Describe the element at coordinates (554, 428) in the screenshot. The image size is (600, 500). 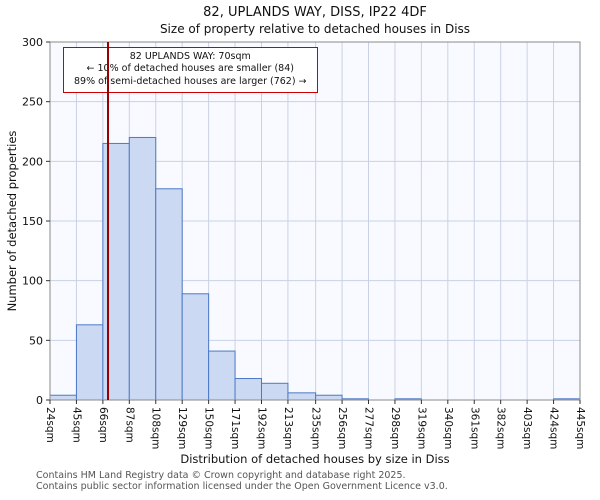
I see `x-tick-label: 424sqm` at that location.